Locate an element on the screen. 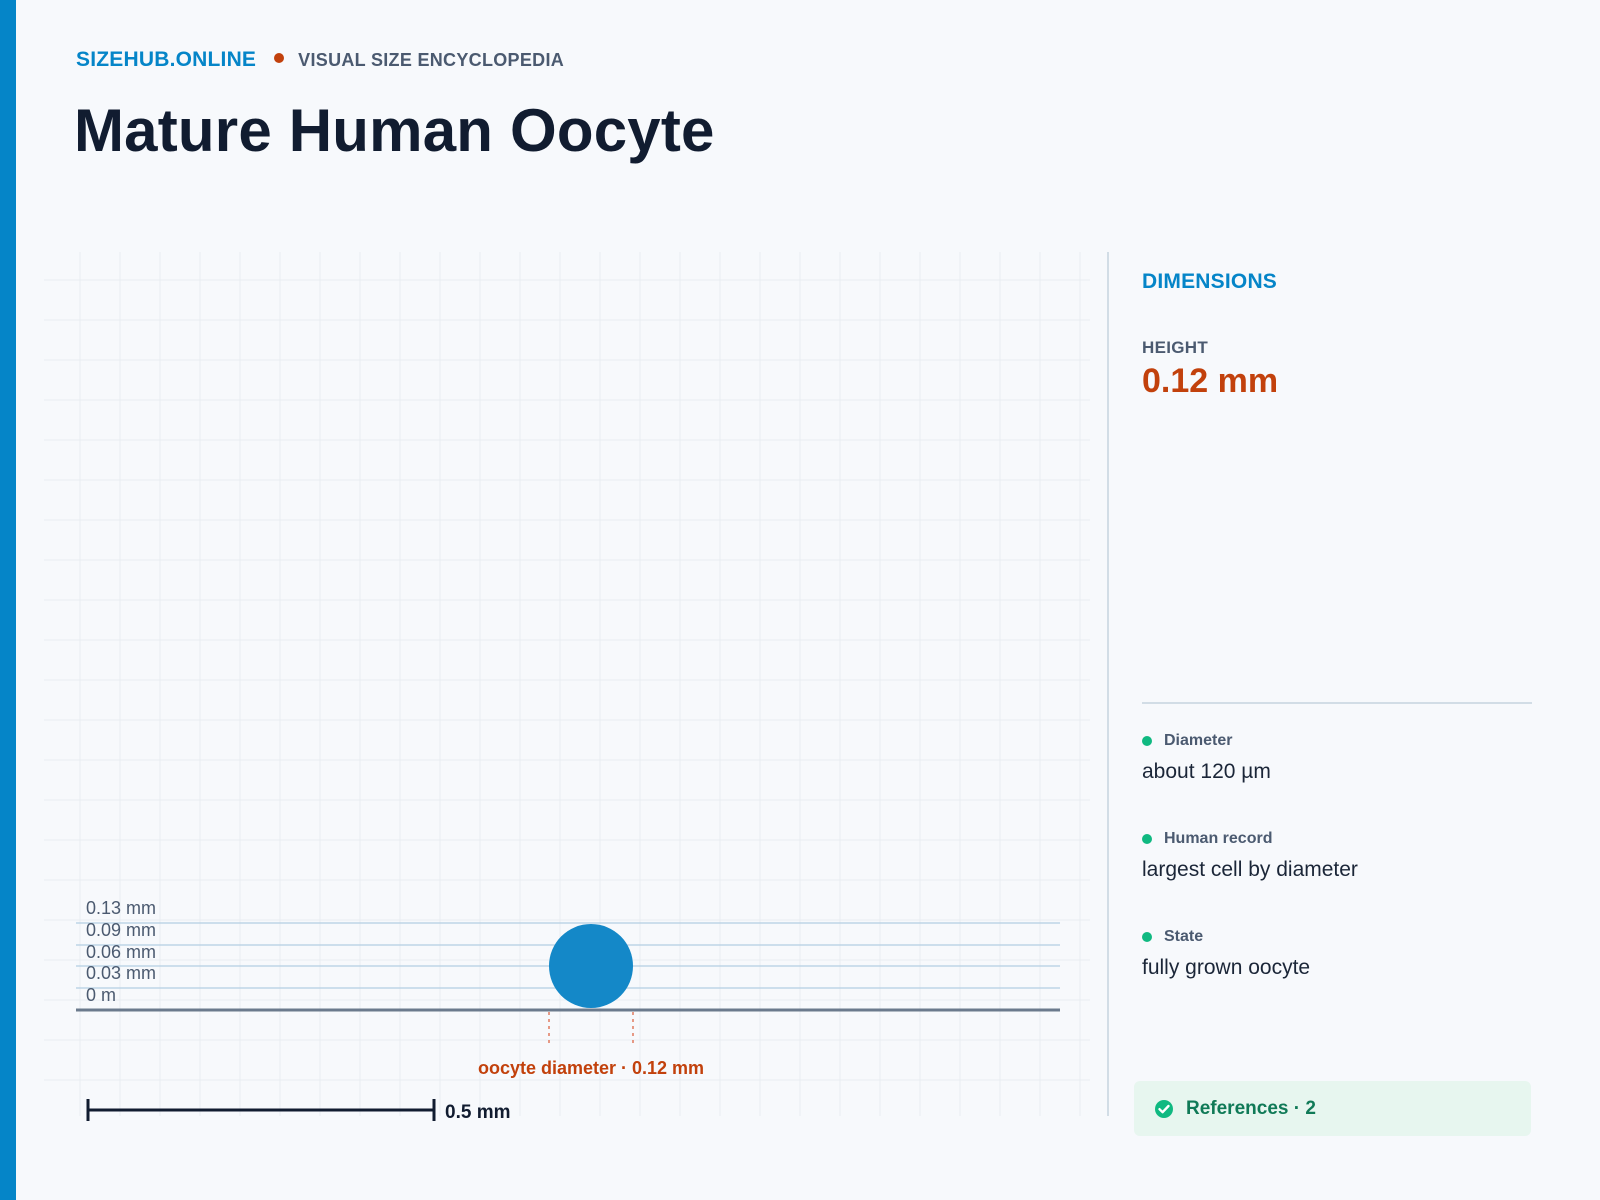 This screenshot has height=1200, width=1600. references-label: References · 2 is located at coordinates (1251, 1108).